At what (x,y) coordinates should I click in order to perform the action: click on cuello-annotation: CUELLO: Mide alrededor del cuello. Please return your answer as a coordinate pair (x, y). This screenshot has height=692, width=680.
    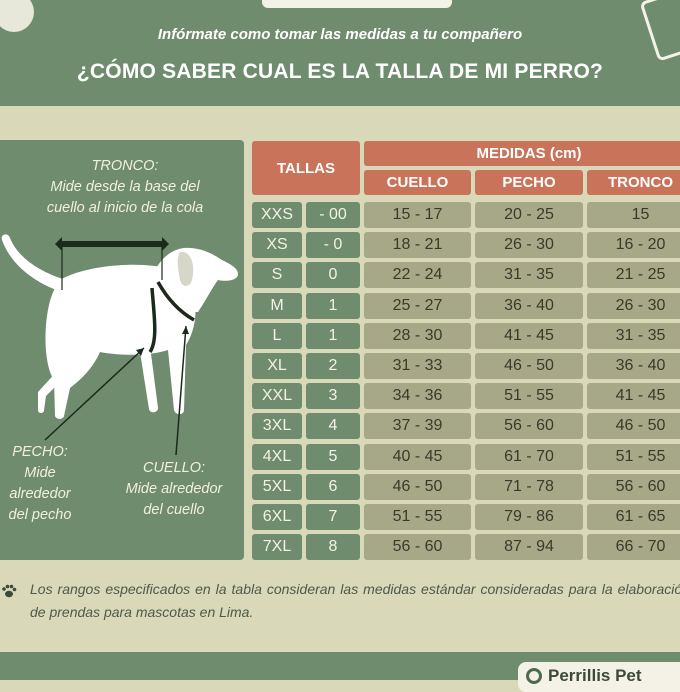
    Looking at the image, I should click on (174, 489).